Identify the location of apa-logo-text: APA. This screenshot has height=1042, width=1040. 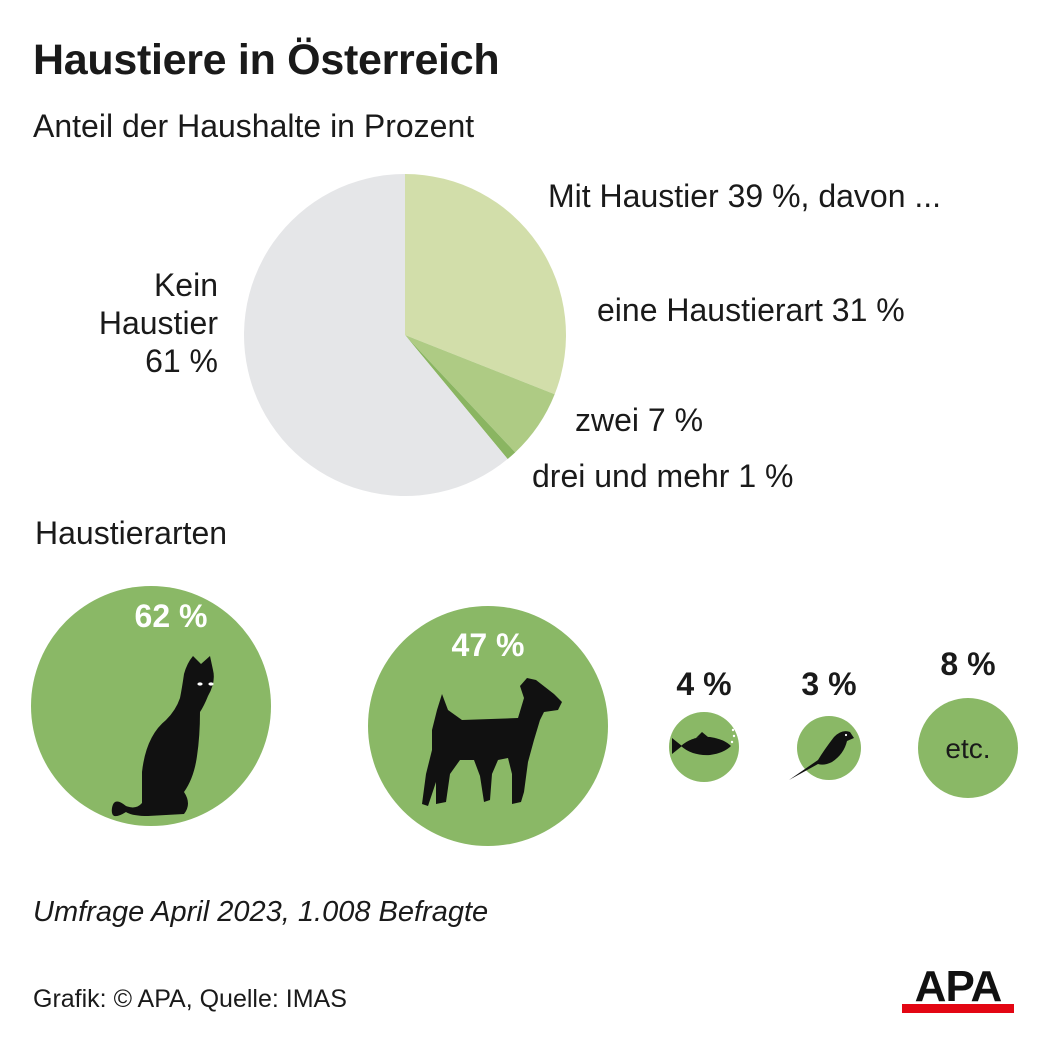
(958, 986).